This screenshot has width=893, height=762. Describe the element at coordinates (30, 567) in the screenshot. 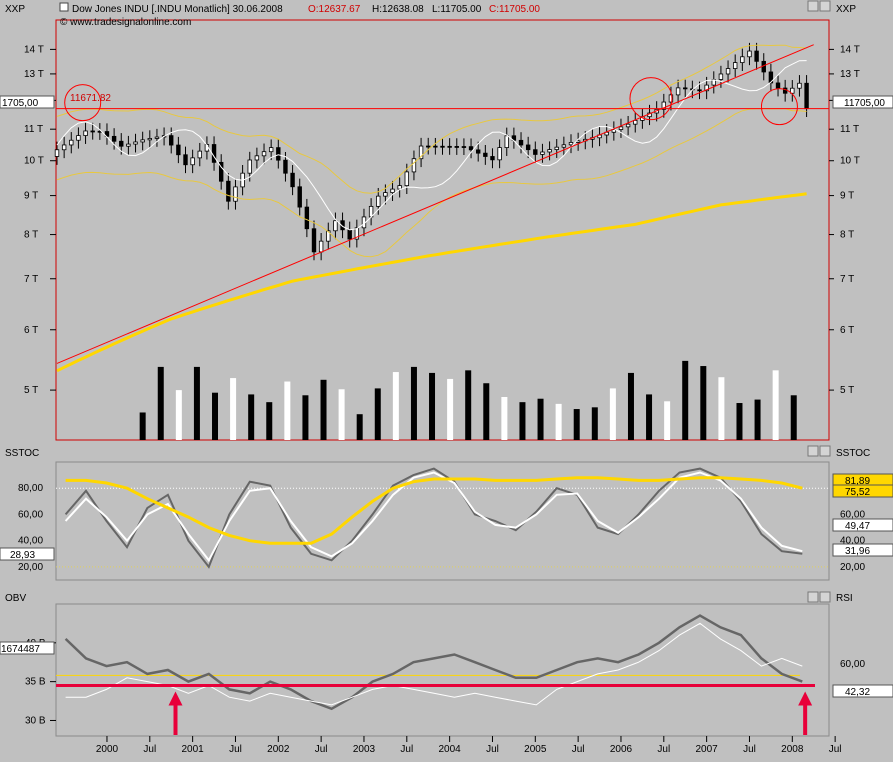

I see `stoch-y-tick-label: 20,00` at that location.